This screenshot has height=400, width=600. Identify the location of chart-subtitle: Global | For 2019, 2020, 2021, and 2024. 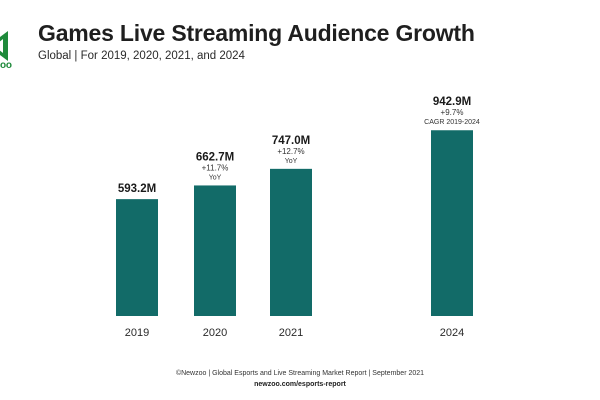
(141, 56).